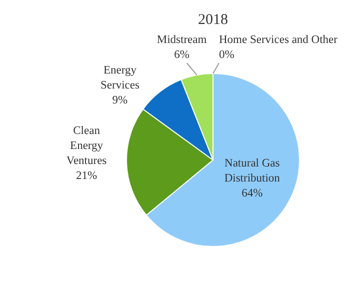  What do you see at coordinates (226, 55) in the screenshot?
I see `text: 0%` at bounding box center [226, 55].